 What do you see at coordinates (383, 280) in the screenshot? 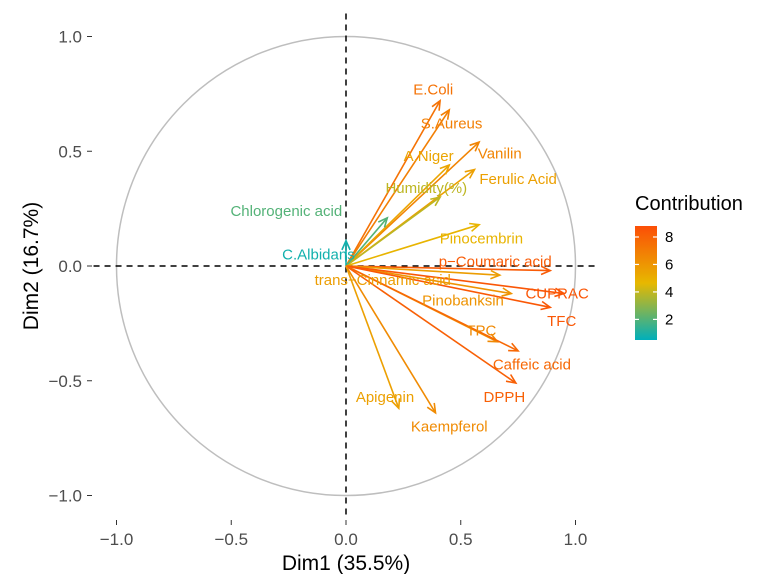
I see `variable-label: trans−Cinnamic acid` at bounding box center [383, 280].